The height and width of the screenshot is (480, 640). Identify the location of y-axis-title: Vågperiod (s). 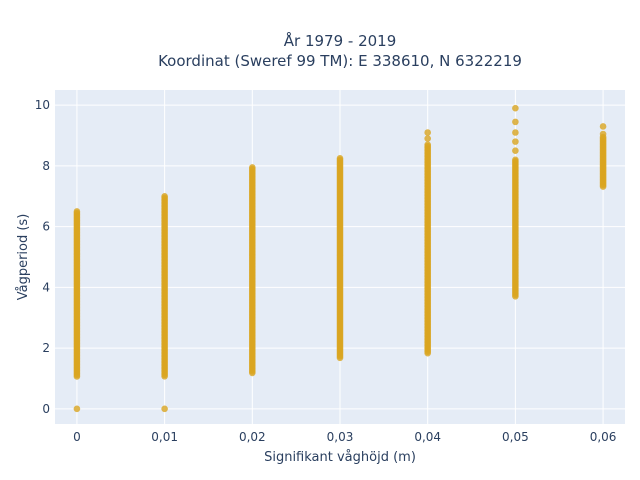
(23, 257).